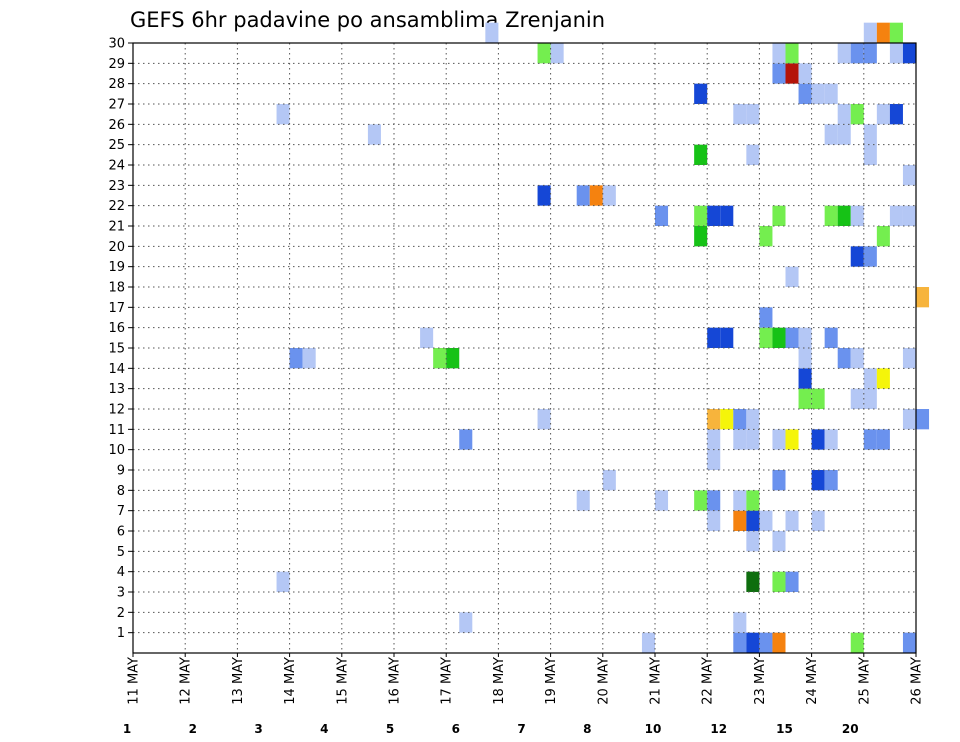 The width and height of the screenshot is (960, 742). What do you see at coordinates (390, 729) in the screenshot?
I see `legend-label: 5` at bounding box center [390, 729].